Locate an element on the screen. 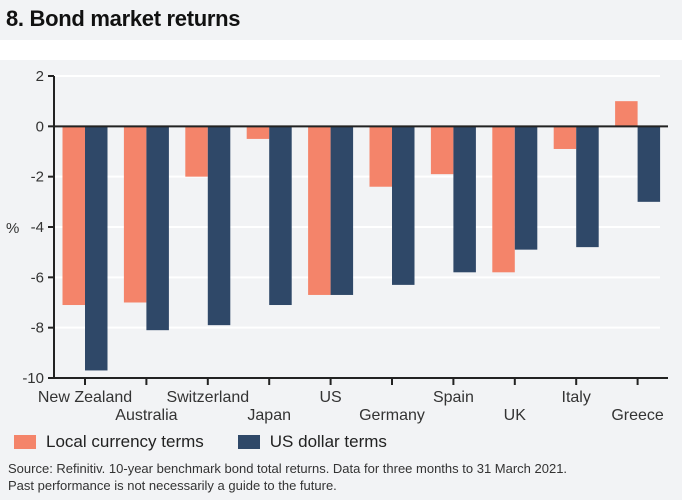  y-tick-label: 0 is located at coordinates (40, 126).